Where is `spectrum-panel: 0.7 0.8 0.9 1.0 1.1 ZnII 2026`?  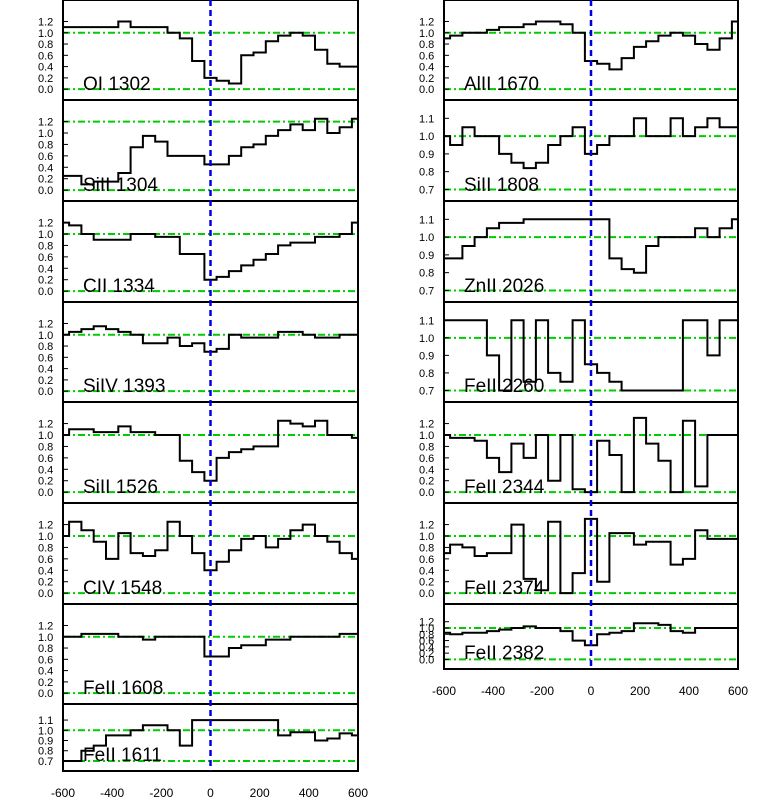
spectrum-panel: 0.7 0.8 0.9 1.0 1.1 ZnII 2026 is located at coordinates (579, 251).